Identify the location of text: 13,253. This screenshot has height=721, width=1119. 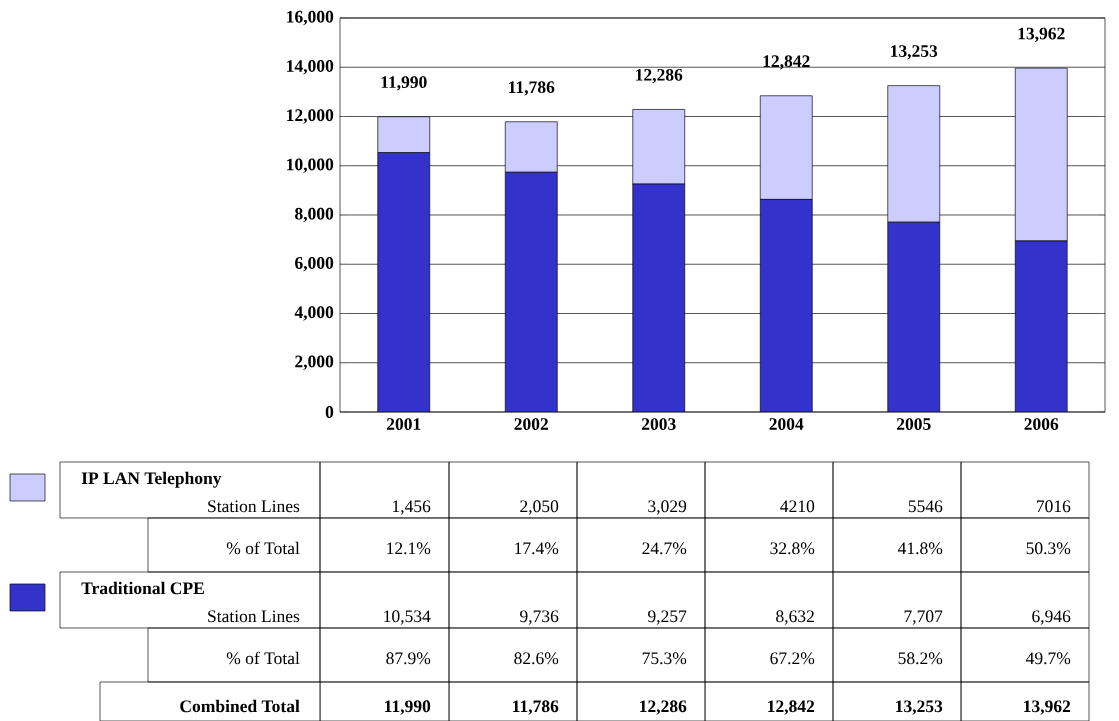
(919, 707).